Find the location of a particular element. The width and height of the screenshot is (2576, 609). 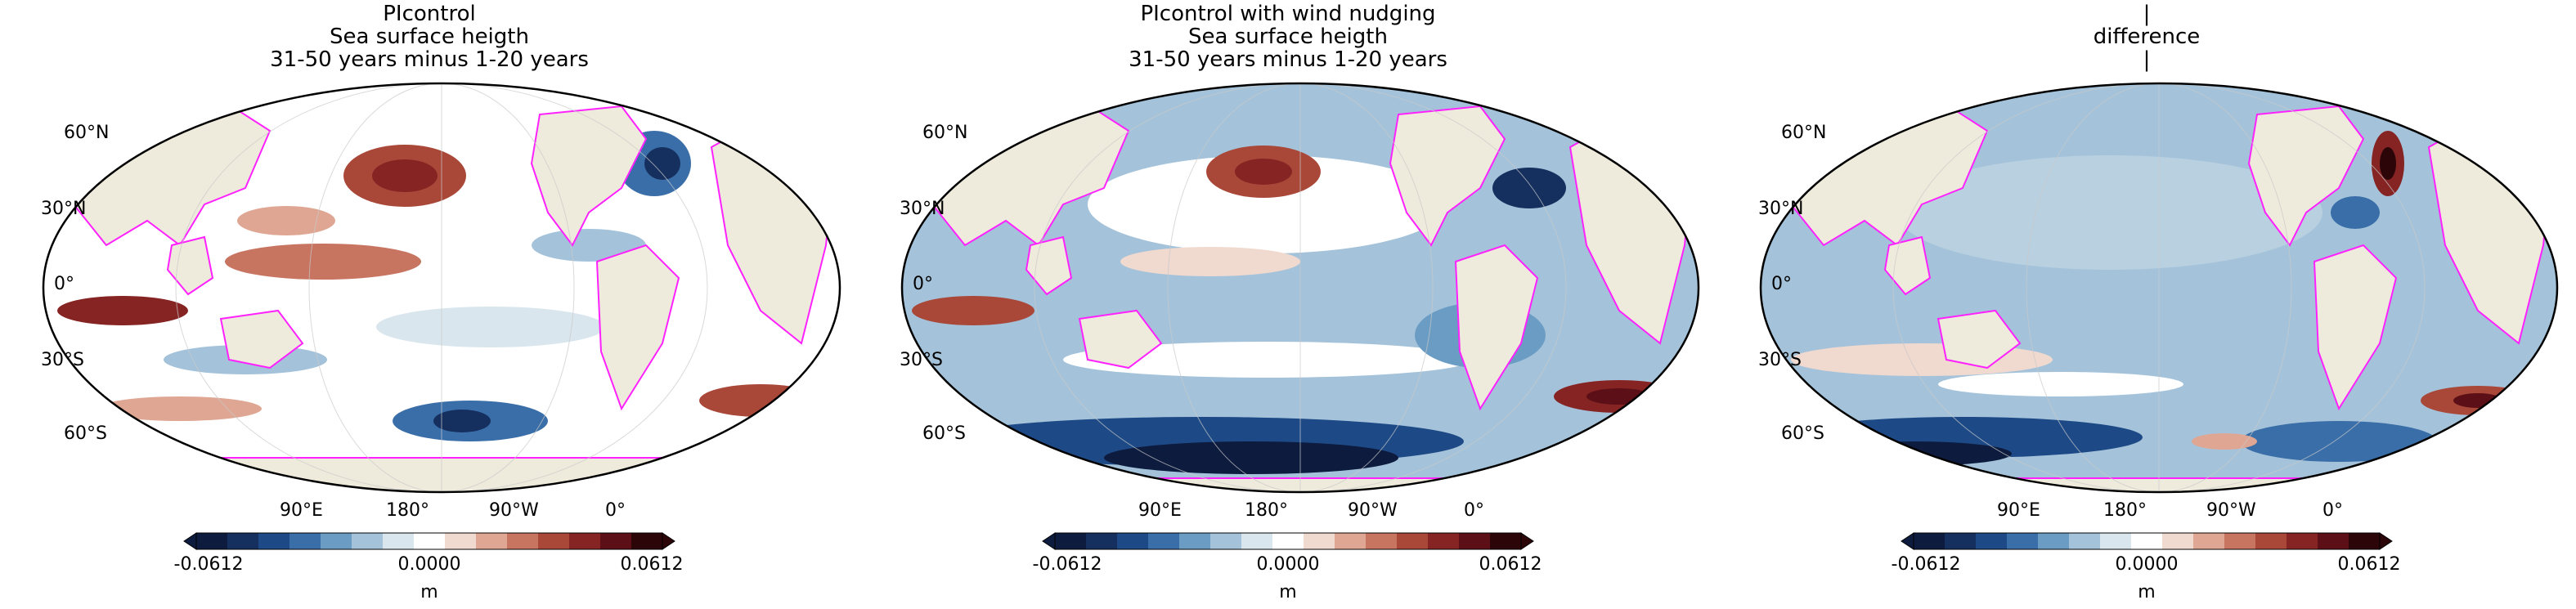

panel-title-line-1: | is located at coordinates (2147, 14).